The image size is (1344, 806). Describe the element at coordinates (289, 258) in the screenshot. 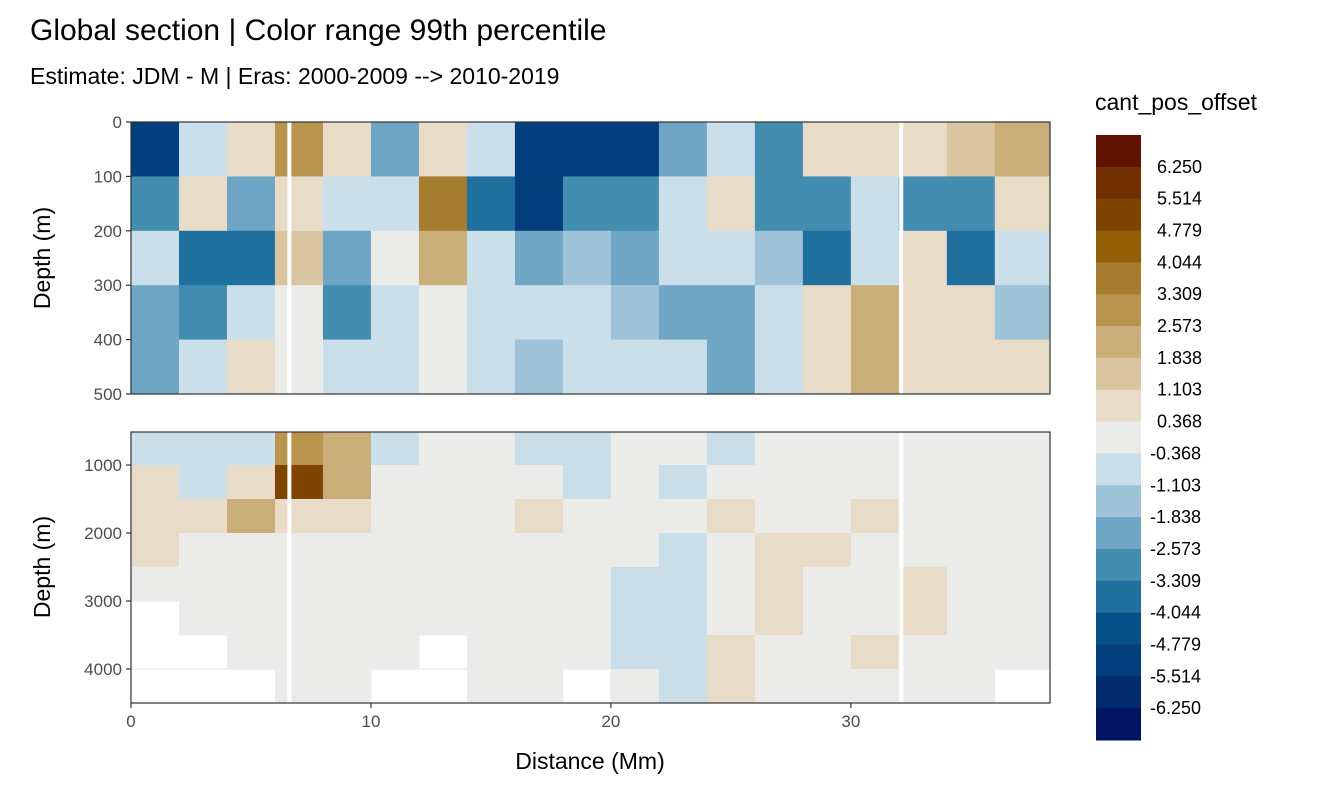

I see `data-gap` at that location.